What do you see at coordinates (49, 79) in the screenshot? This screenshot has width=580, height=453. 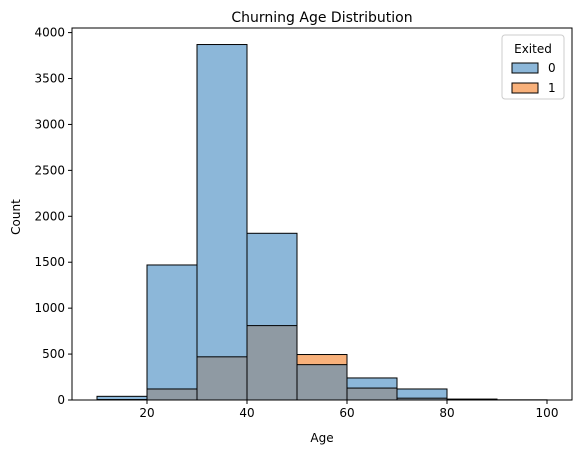 I see `y-tick-label: 3500` at bounding box center [49, 79].